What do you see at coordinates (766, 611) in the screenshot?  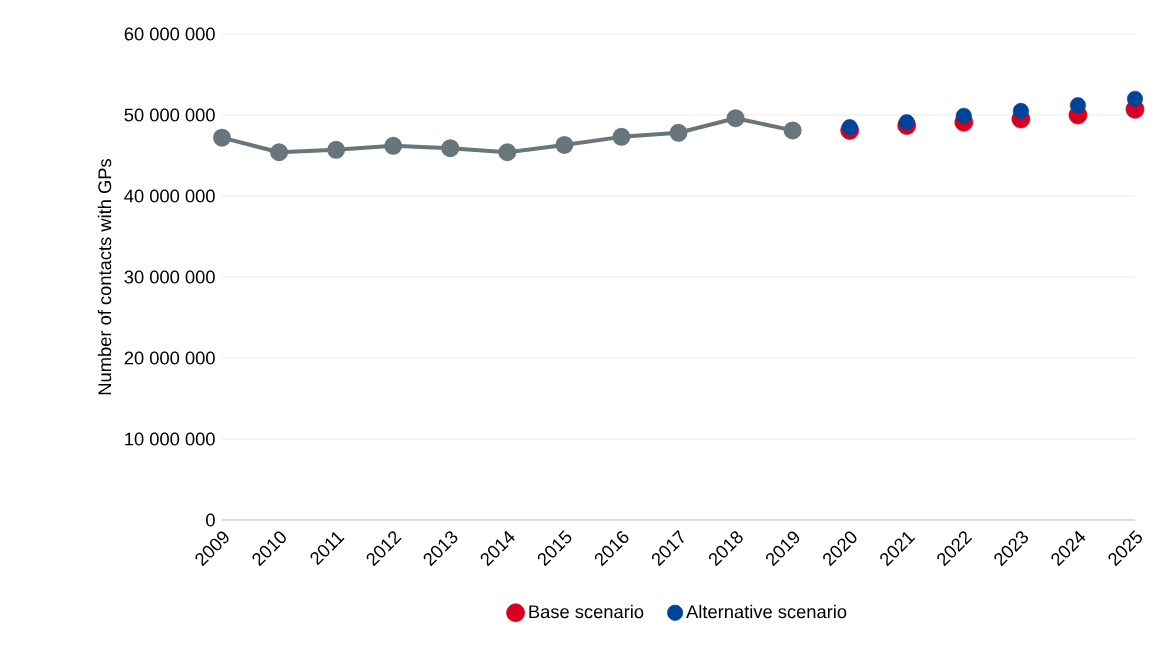 I see `legend-label: Alternative scenario` at bounding box center [766, 611].